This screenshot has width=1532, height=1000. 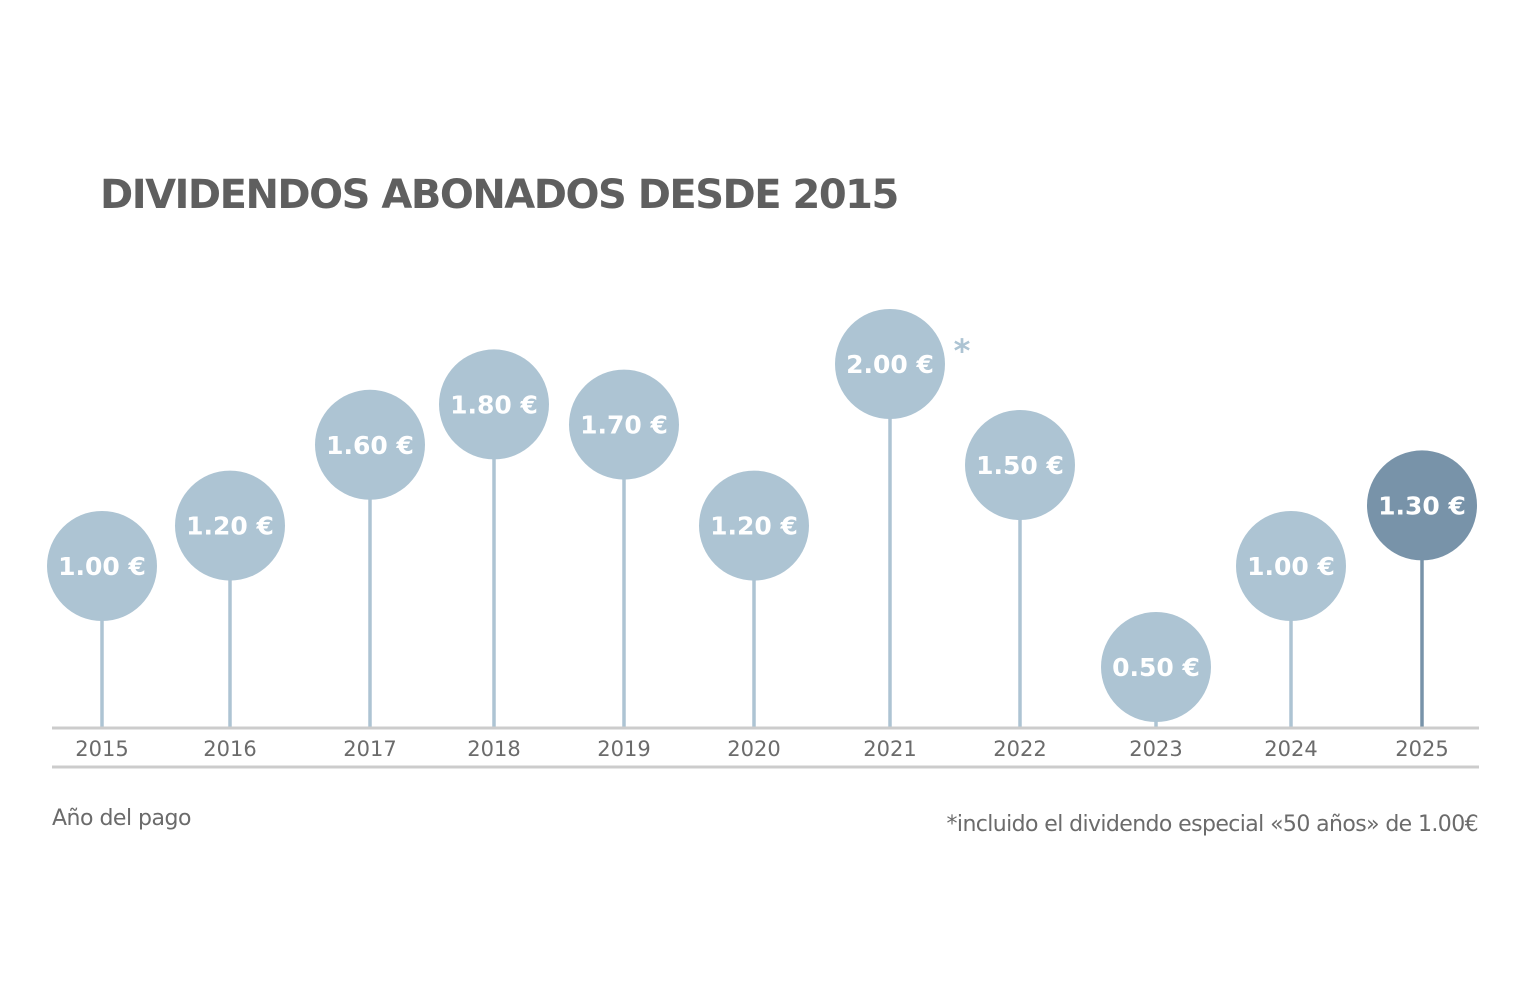 What do you see at coordinates (753, 749) in the screenshot?
I see `tick-label-2020: 2020` at bounding box center [753, 749].